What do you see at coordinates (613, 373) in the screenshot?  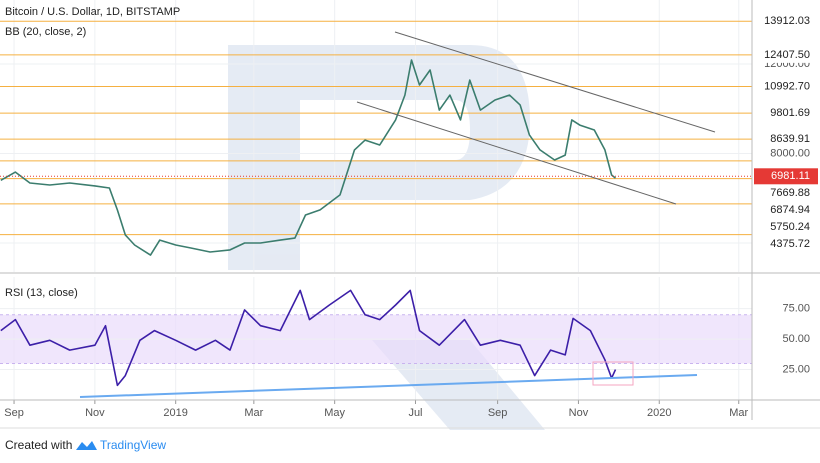 I see `highlight-box` at bounding box center [613, 373].